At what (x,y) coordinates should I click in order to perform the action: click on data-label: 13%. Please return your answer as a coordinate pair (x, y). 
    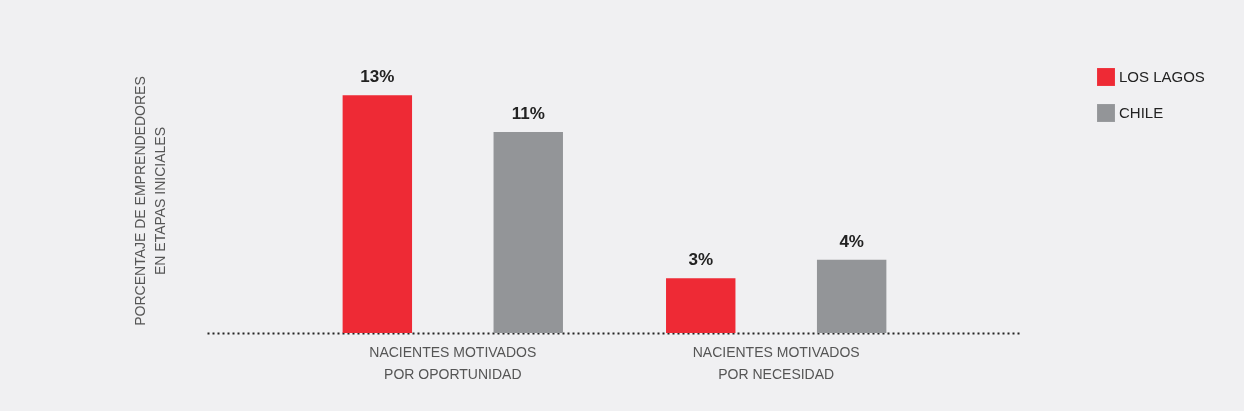
    Looking at the image, I should click on (377, 77).